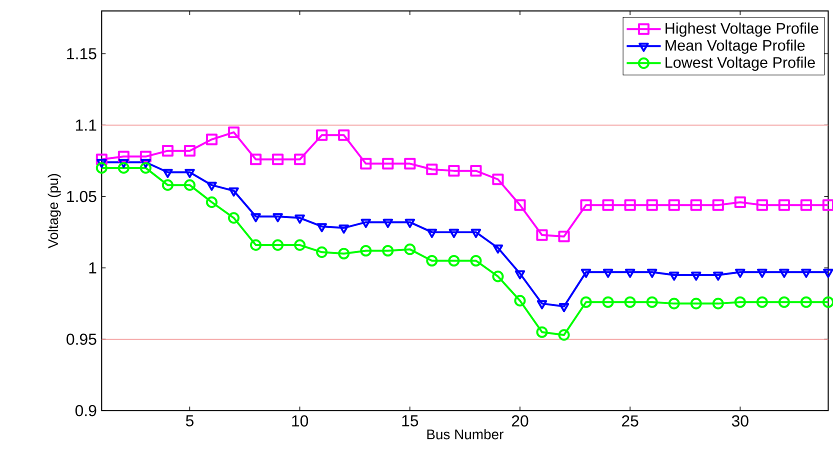 This screenshot has height=464, width=833. Describe the element at coordinates (190, 420) in the screenshot. I see `x-tick-label: 5` at that location.